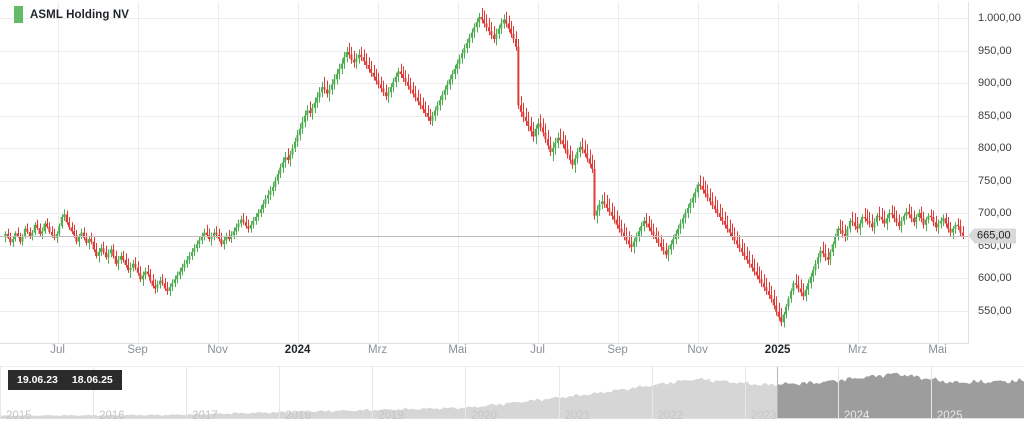 The width and height of the screenshot is (1024, 425). I want to click on legend-color-swatch, so click(18, 14).